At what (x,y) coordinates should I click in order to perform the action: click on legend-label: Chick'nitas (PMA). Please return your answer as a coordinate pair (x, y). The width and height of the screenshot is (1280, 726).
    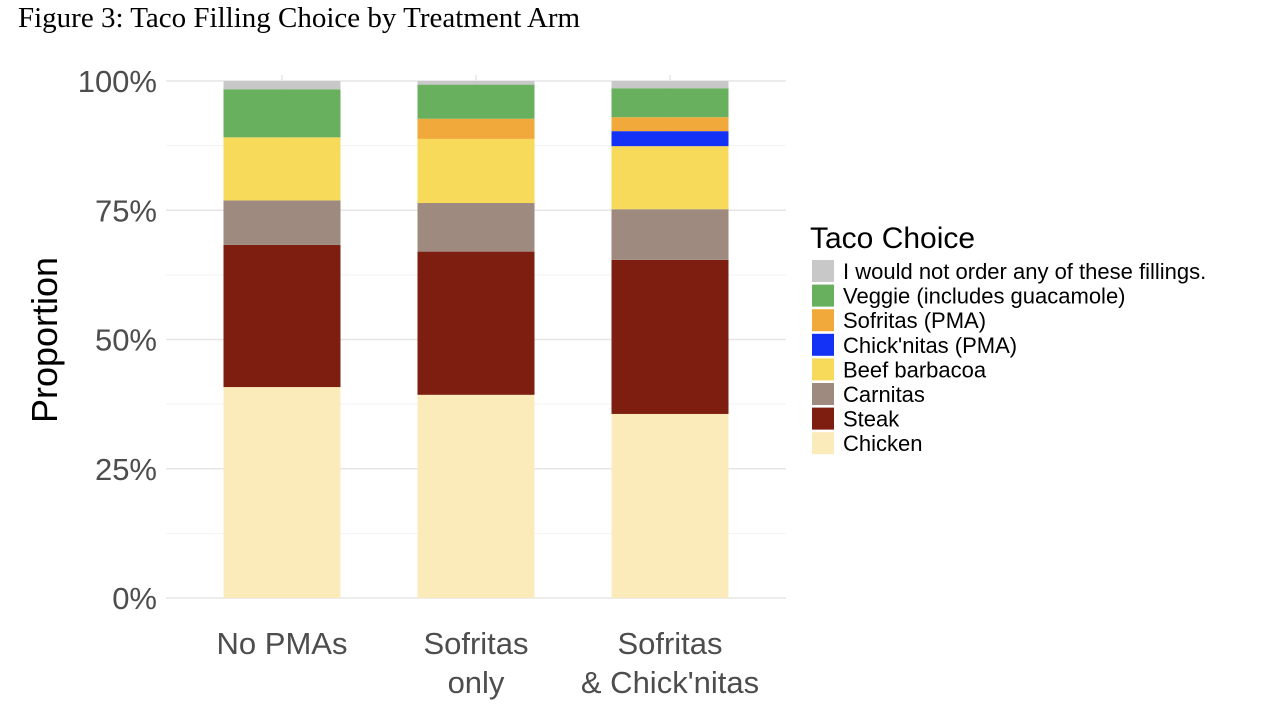
    Looking at the image, I should click on (930, 345).